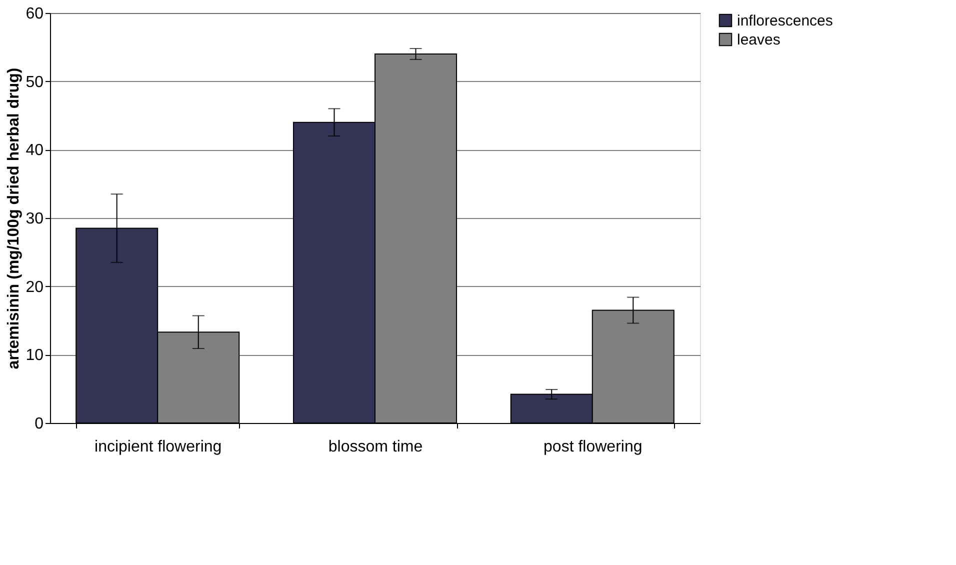 The width and height of the screenshot is (956, 565). What do you see at coordinates (158, 447) in the screenshot?
I see `x-tick-label: incipient flowering` at bounding box center [158, 447].